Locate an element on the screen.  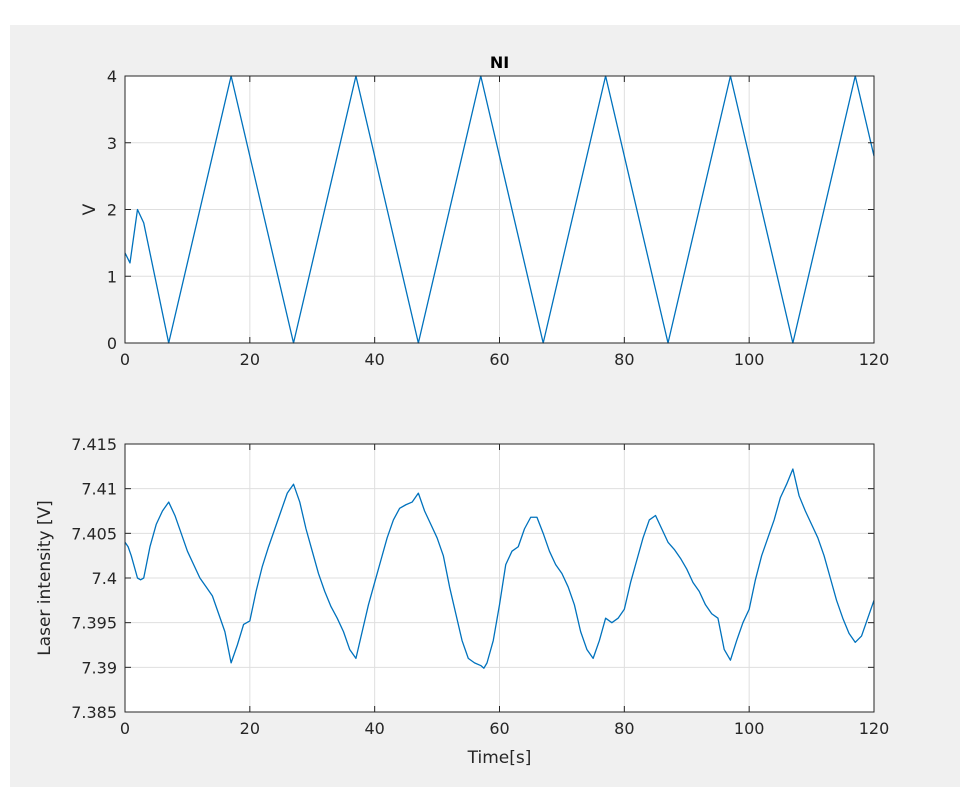
y-tick-label: 7.41 is located at coordinates (99, 489).